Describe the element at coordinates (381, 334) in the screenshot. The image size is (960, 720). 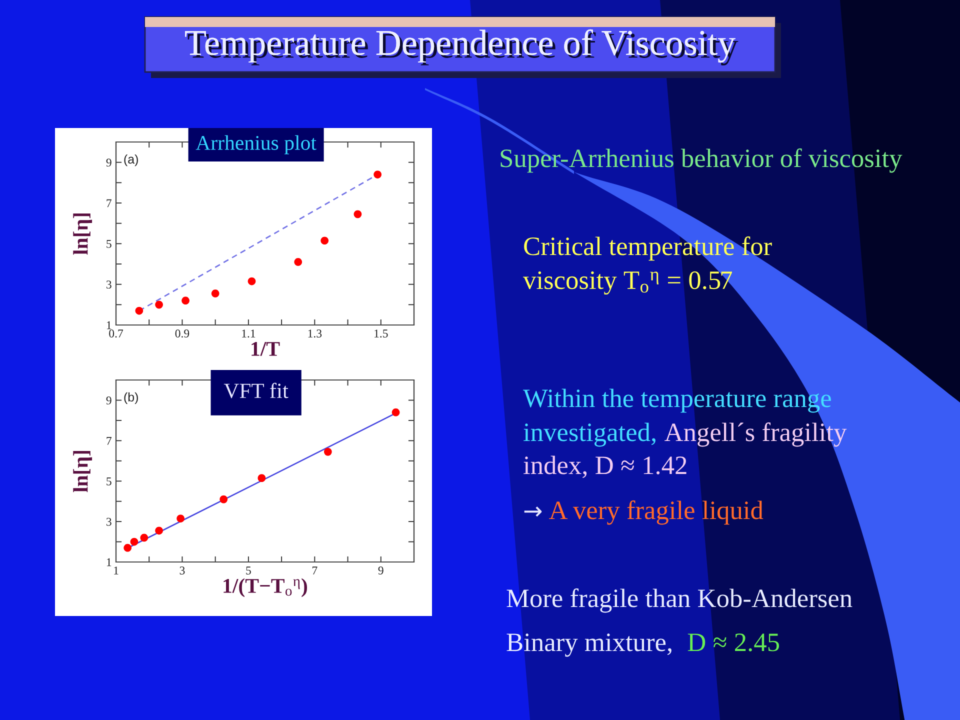
I see `x-tick-label: 1.5` at that location.